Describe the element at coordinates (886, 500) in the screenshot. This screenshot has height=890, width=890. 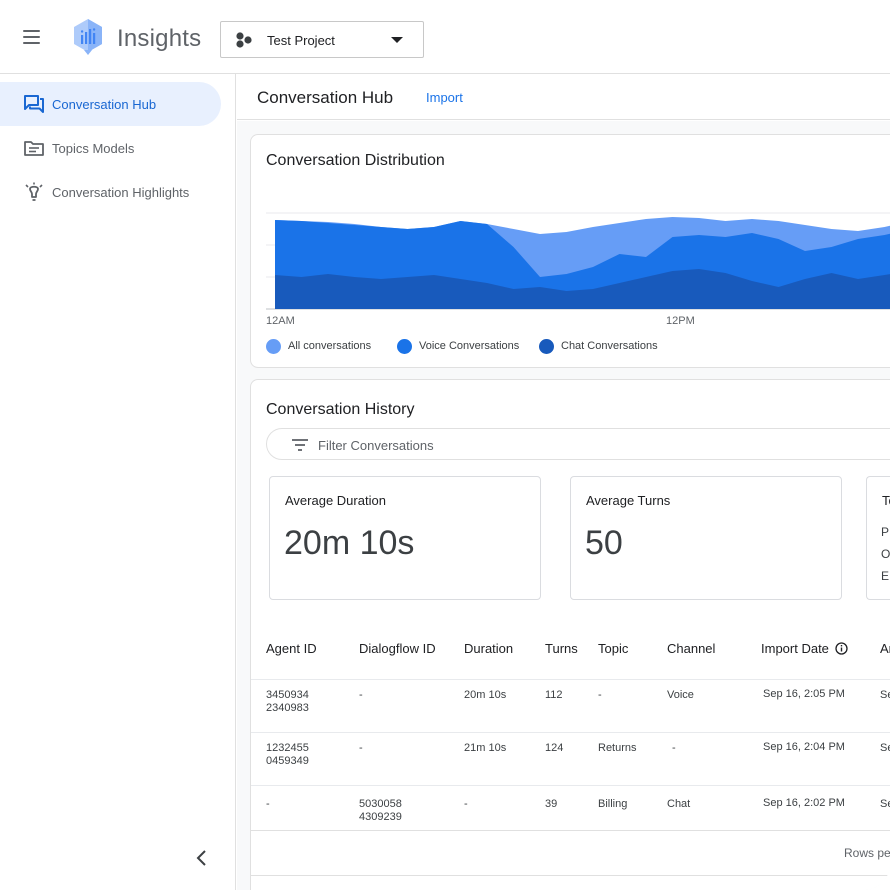
I see `stat-label: To` at that location.